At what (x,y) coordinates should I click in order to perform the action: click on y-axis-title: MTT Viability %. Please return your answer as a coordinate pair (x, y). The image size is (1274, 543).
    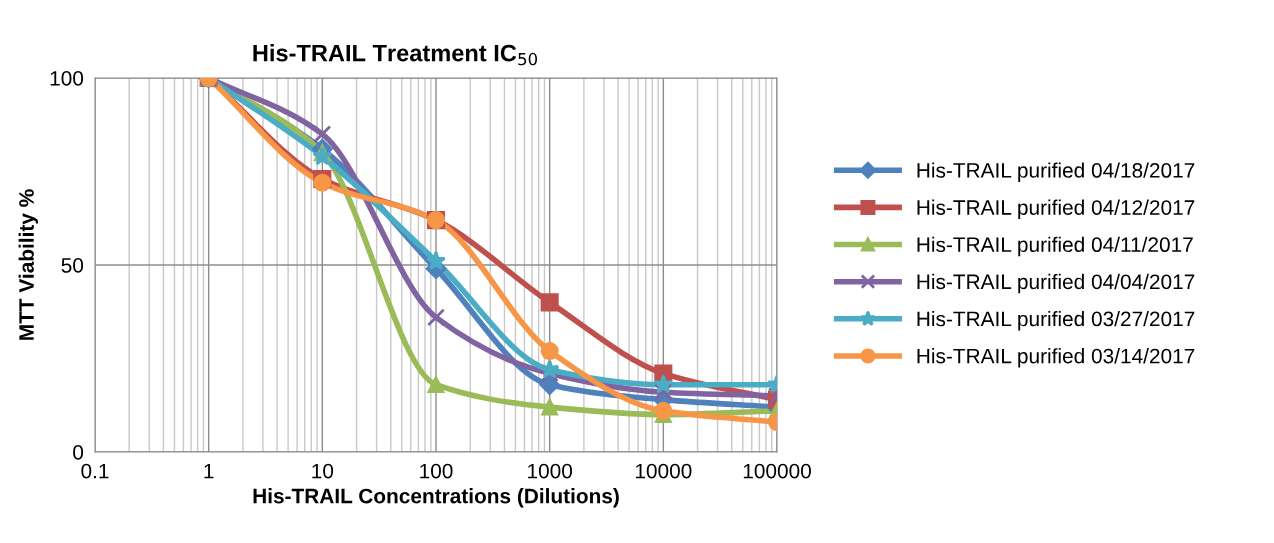
    Looking at the image, I should click on (28, 264).